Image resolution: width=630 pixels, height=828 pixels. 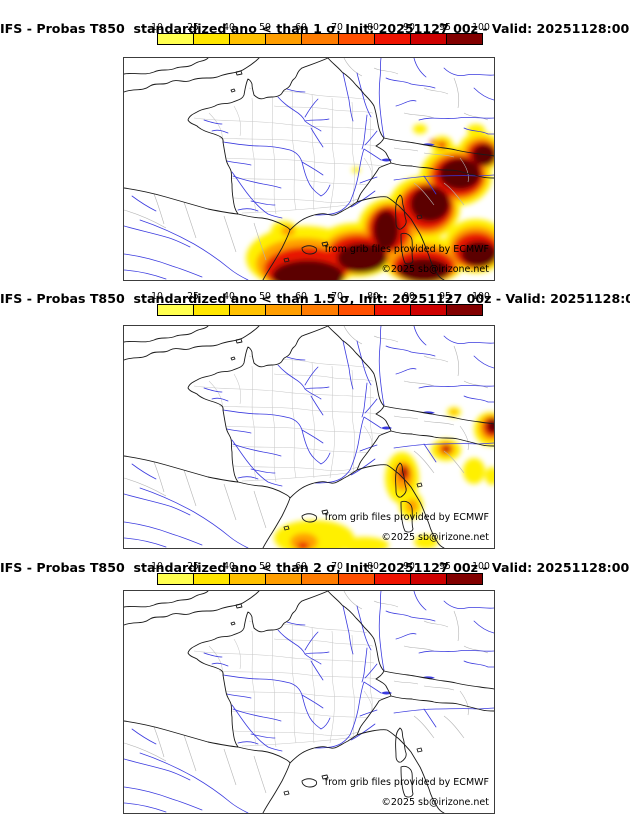 I want to click on panel-3-colorbar, so click(x=320, y=579).